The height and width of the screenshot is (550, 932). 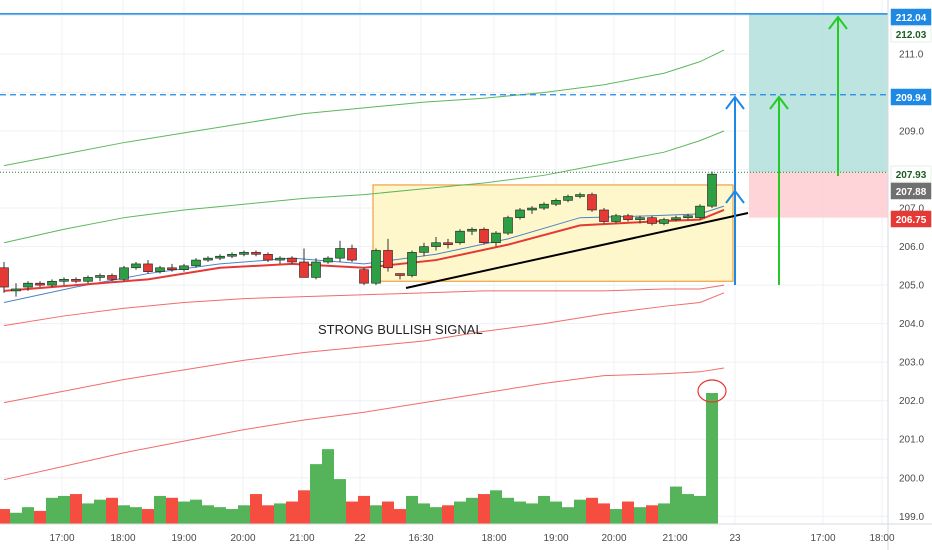 What do you see at coordinates (364, 254) in the screenshot?
I see `moving-average-line` at bounding box center [364, 254].